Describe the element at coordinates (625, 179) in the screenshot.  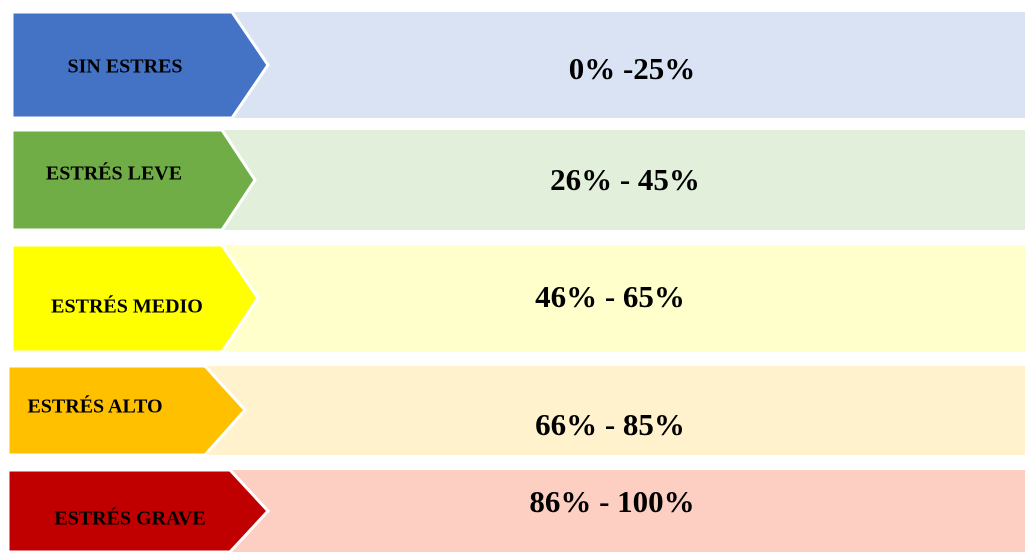
I see `level-range: 26% - 45%` at that location.